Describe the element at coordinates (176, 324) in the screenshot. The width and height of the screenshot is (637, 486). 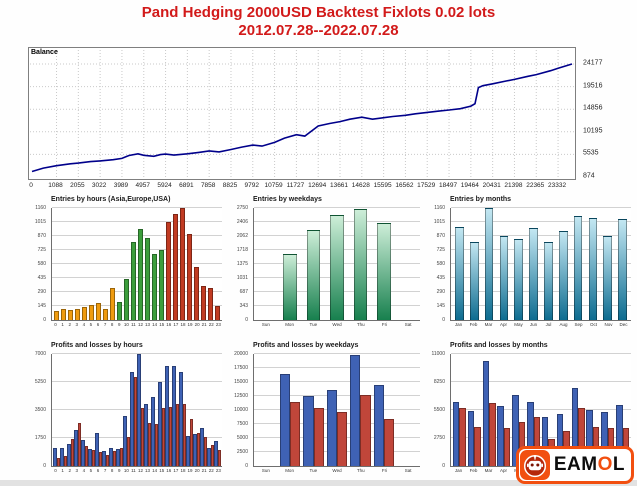
I see `x-tick-label: 17` at that location.